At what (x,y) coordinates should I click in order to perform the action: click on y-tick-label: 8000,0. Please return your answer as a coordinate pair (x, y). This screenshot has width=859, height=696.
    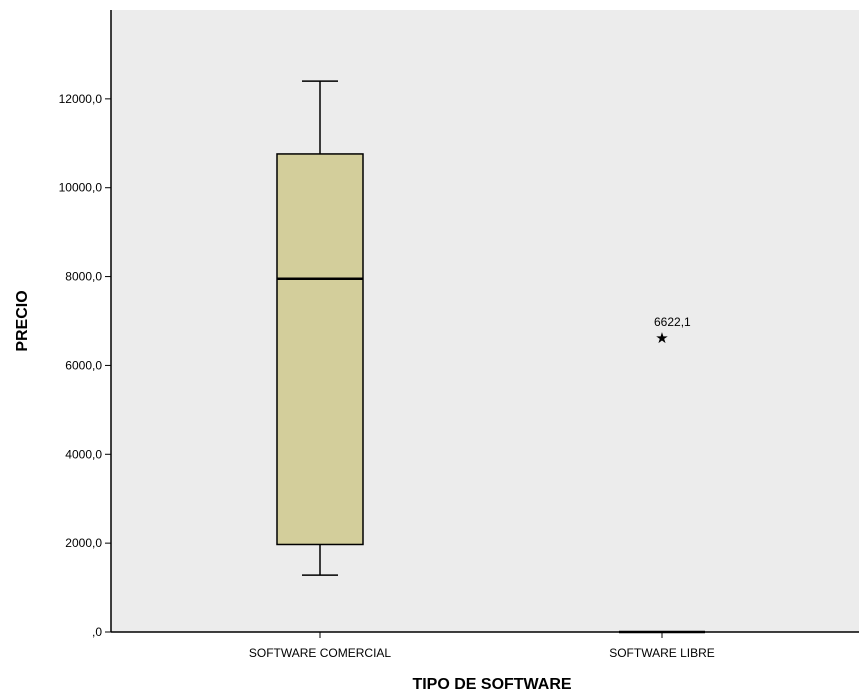
    Looking at the image, I should click on (83, 277).